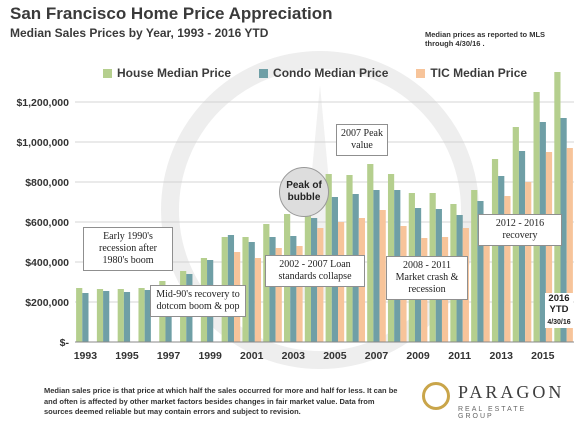  What do you see at coordinates (362, 140) in the screenshot?
I see `annotation-2007-peak: 2007 Peak value` at bounding box center [362, 140].